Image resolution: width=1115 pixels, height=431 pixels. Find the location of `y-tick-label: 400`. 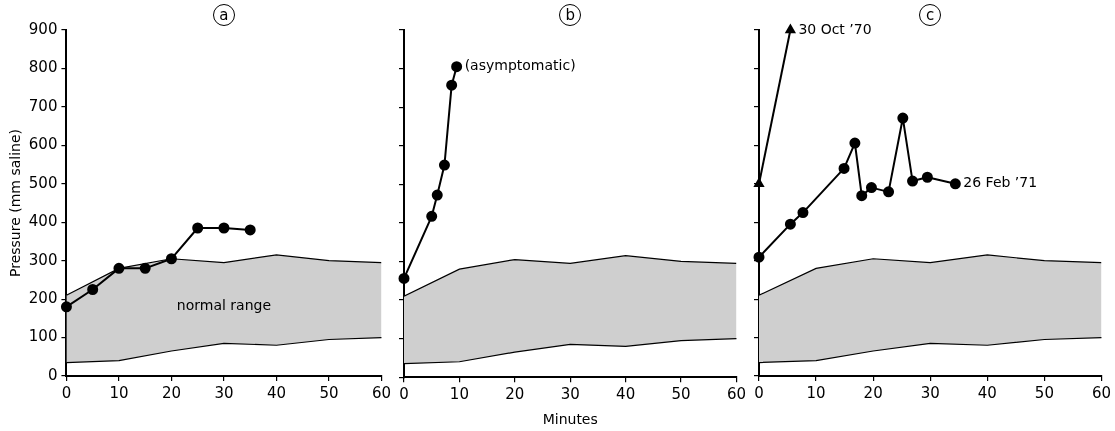

y-tick-label: 400 is located at coordinates (43, 221).